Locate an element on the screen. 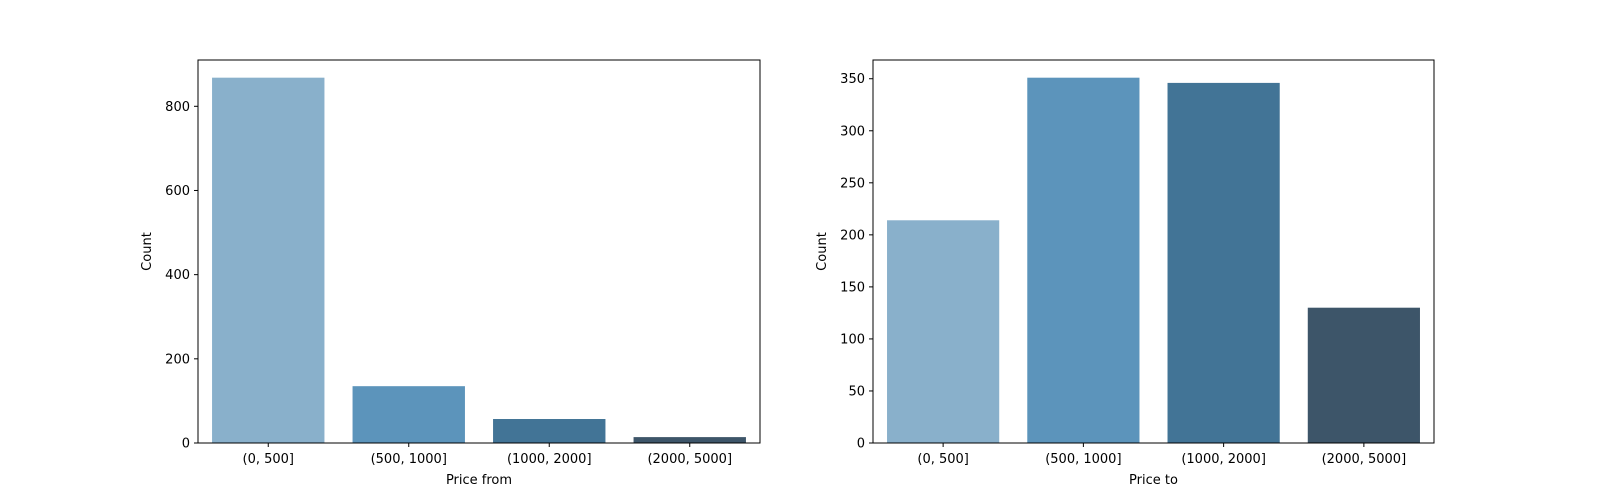 The height and width of the screenshot is (500, 1600). y-tick-label: 50 is located at coordinates (856, 391).